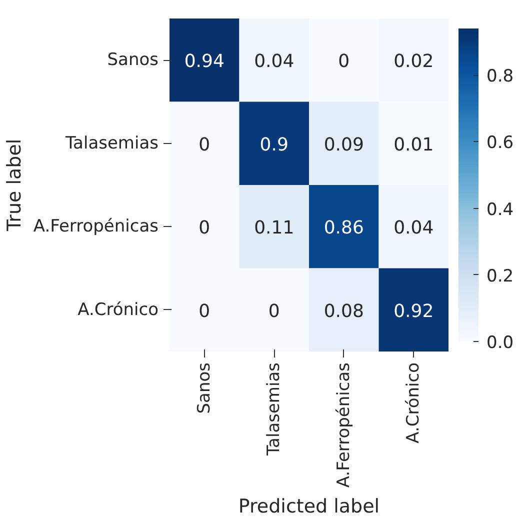  Describe the element at coordinates (414, 403) in the screenshot. I see `x-tick-label: A.Crónico` at that location.